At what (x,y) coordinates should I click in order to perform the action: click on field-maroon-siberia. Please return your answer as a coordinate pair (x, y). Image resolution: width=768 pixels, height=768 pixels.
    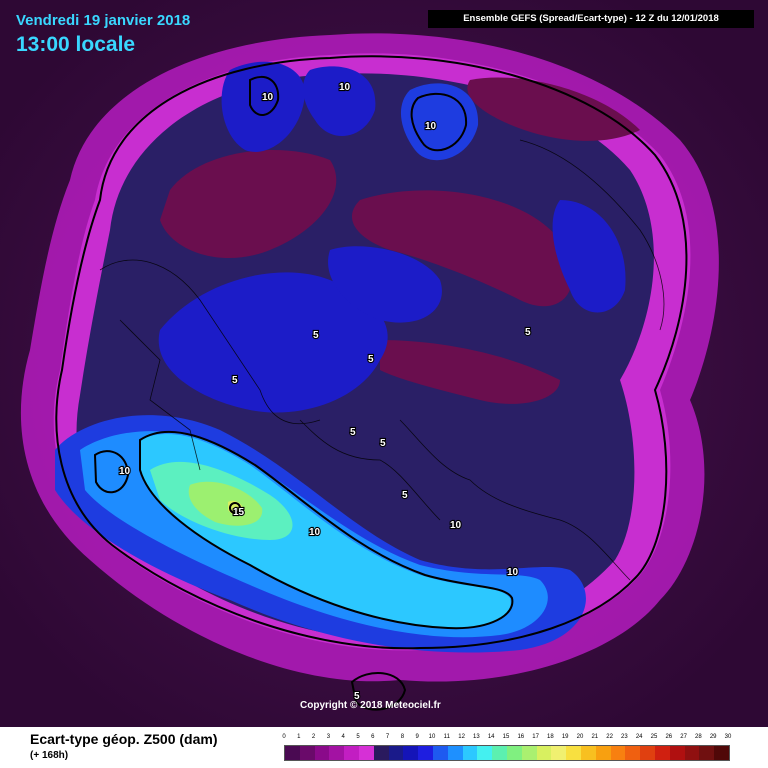
    Looking at the image, I should click on (470, 372).